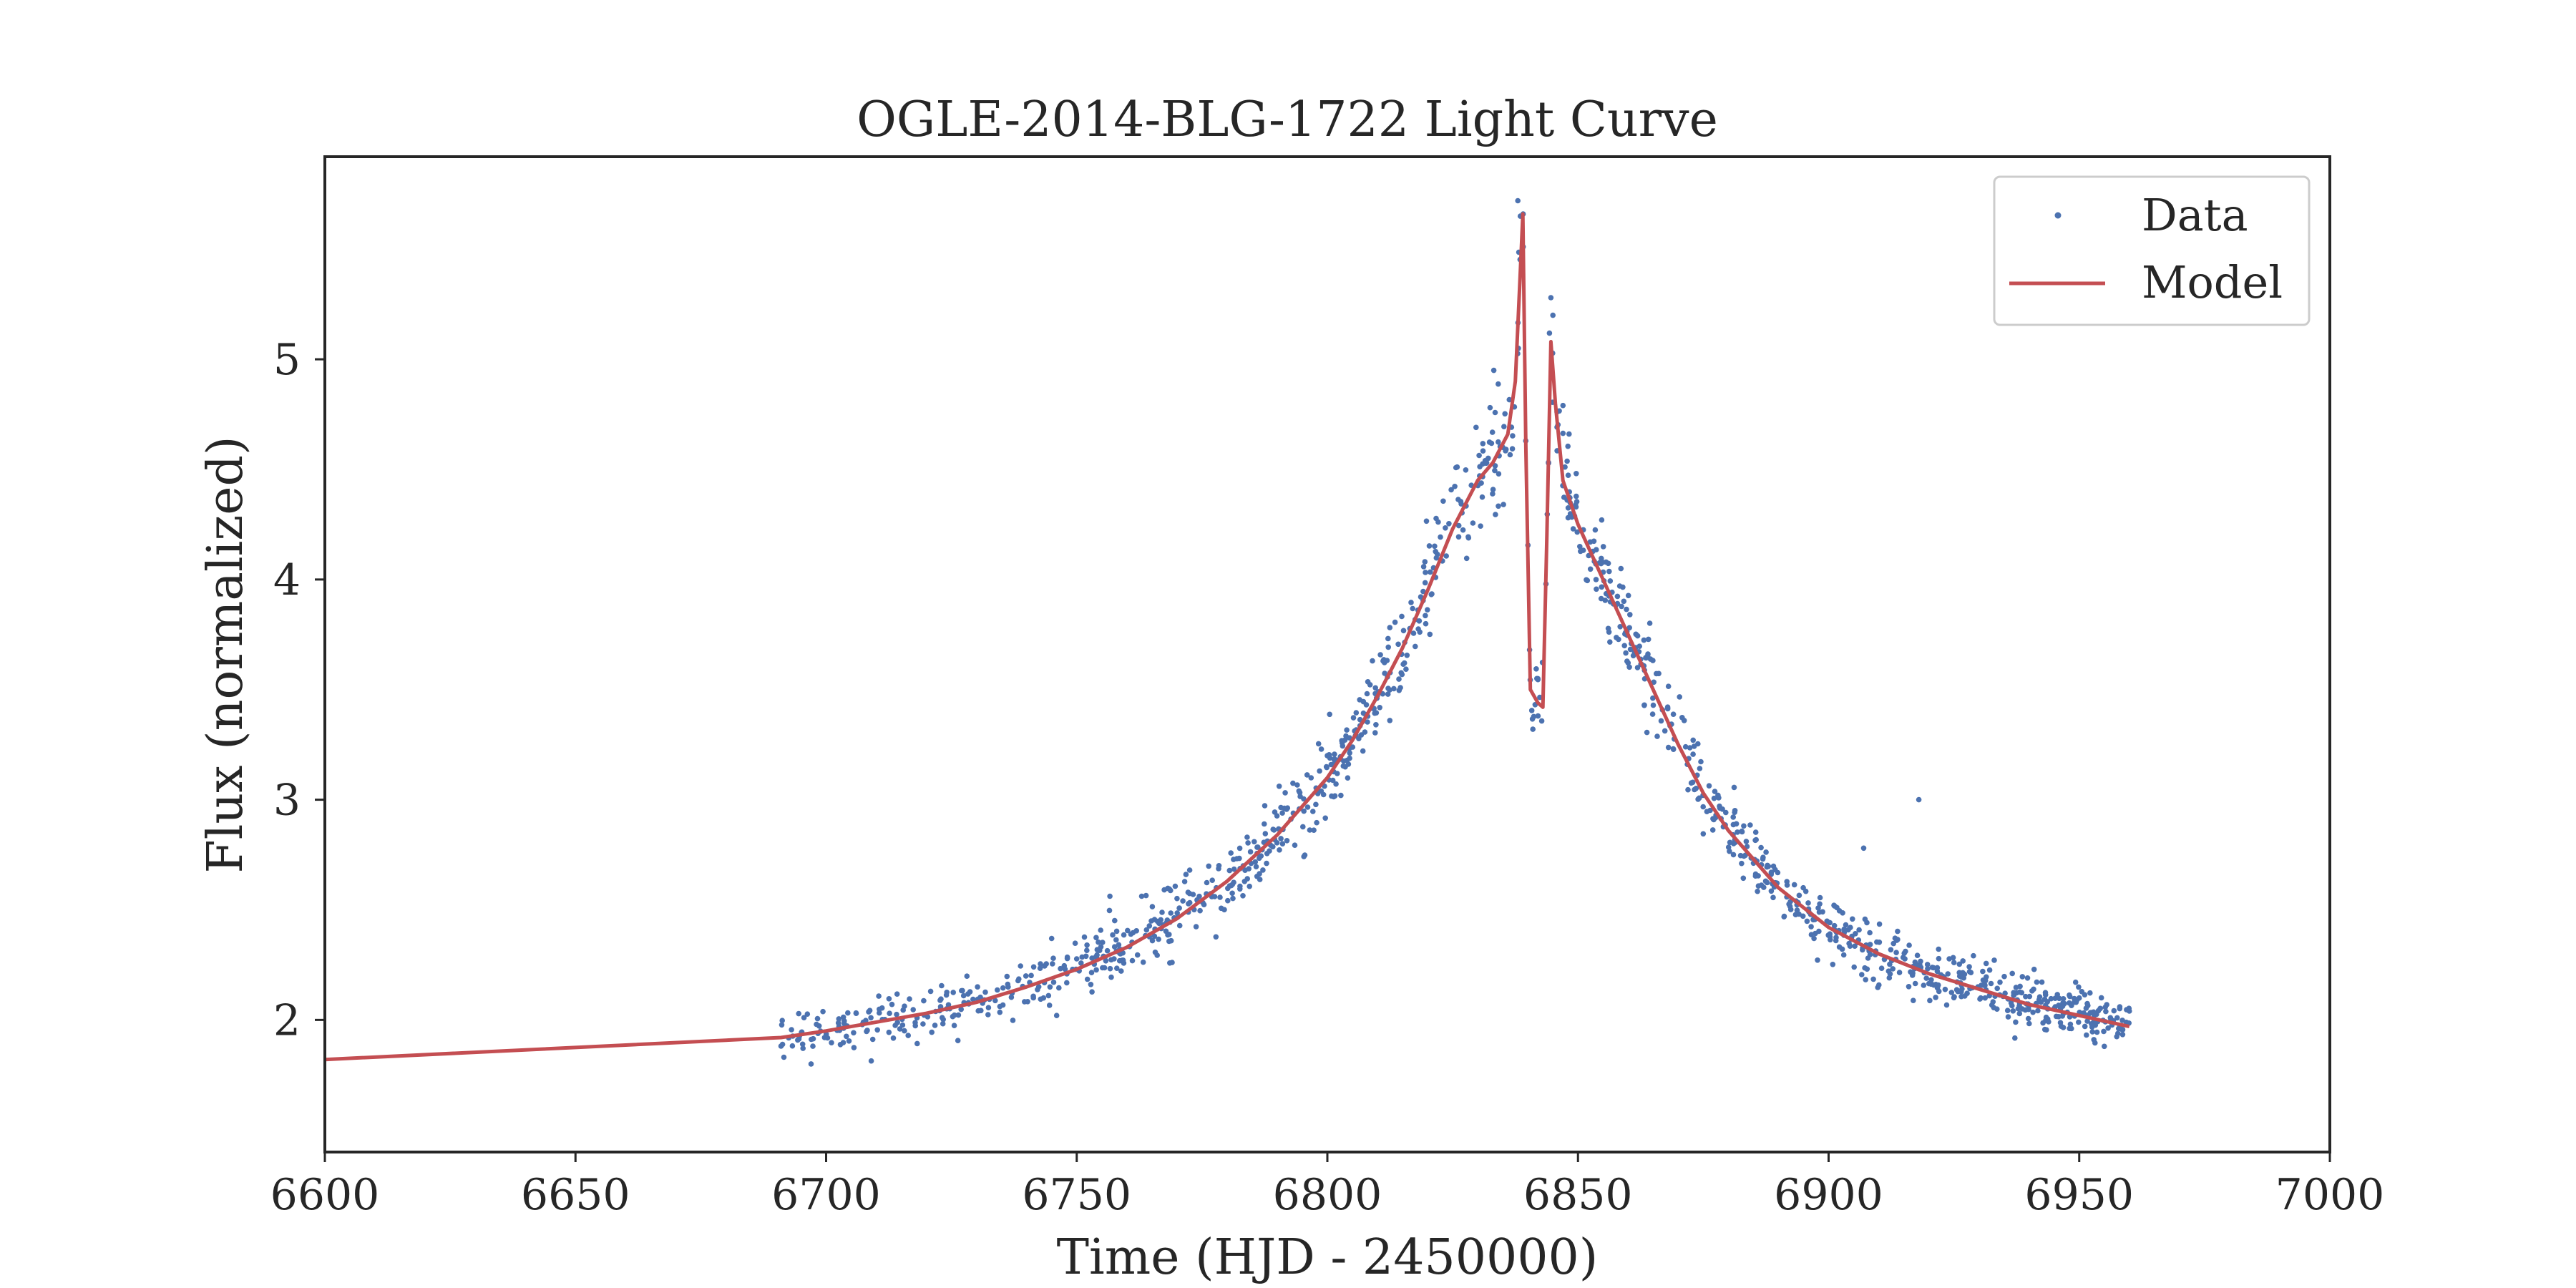  I want to click on x-axis-label: Time (HJD - 2450000), so click(1328, 1257).